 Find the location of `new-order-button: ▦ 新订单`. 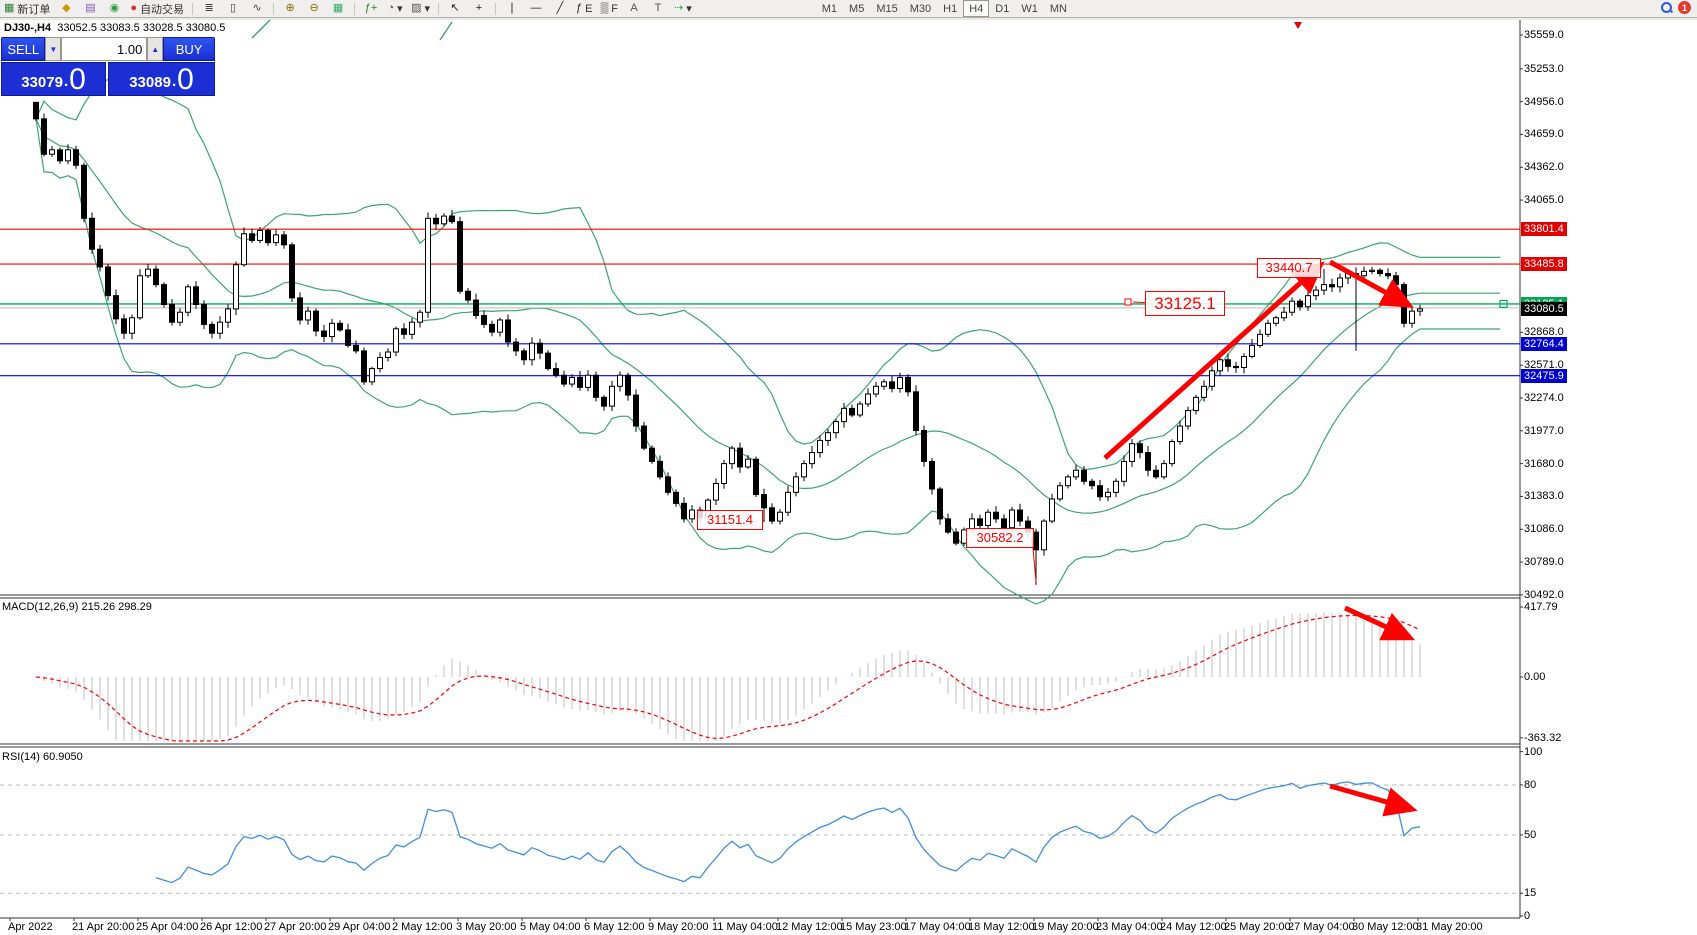

new-order-button: ▦ 新订单 is located at coordinates (27, 8).